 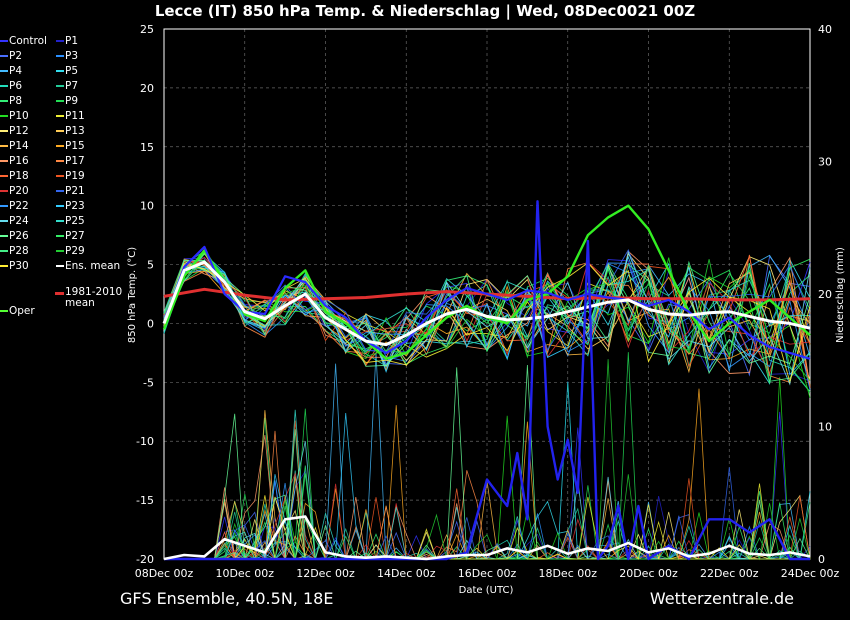 I want to click on y-right-tick-label: 10, so click(x=825, y=427).